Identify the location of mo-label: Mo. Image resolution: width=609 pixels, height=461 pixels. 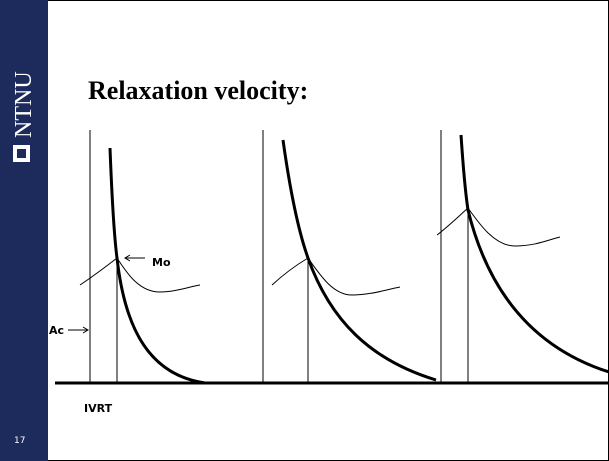
(161, 262).